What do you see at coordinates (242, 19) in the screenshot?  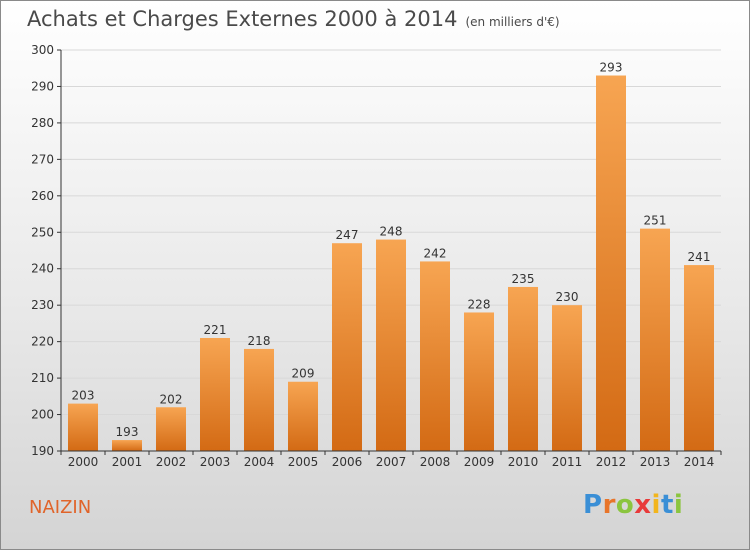 I see `title-text: Achats et Charges Externes 2000 à 2014` at bounding box center [242, 19].